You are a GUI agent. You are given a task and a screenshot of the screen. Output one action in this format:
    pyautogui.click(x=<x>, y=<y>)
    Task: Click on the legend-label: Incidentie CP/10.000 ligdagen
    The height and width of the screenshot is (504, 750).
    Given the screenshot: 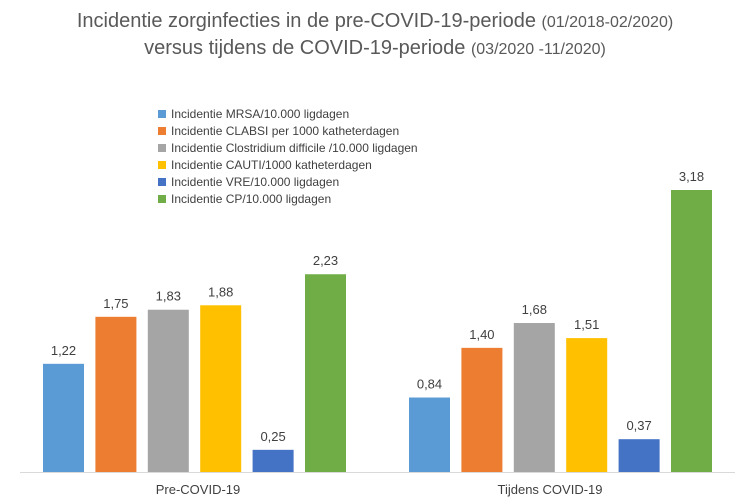 What is the action you would take?
    pyautogui.click(x=251, y=198)
    